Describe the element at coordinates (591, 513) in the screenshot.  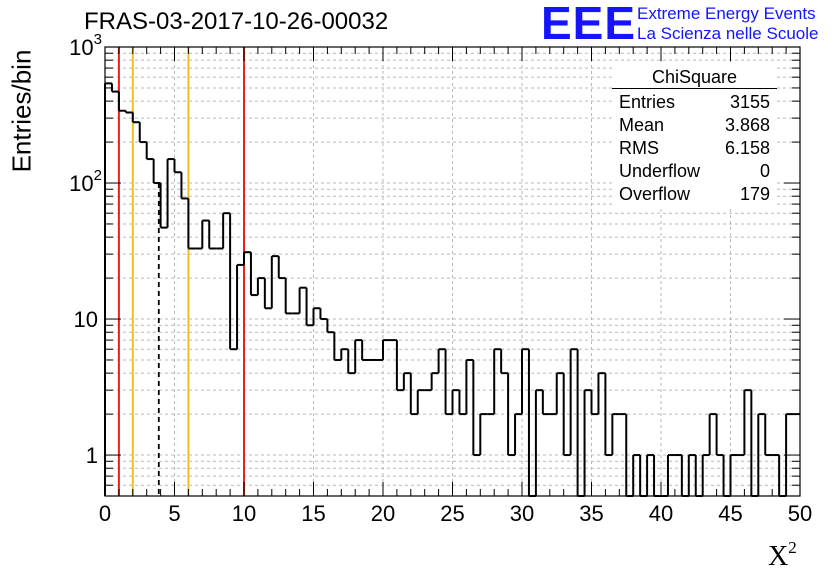
I see `x-tick-label: 35` at that location.